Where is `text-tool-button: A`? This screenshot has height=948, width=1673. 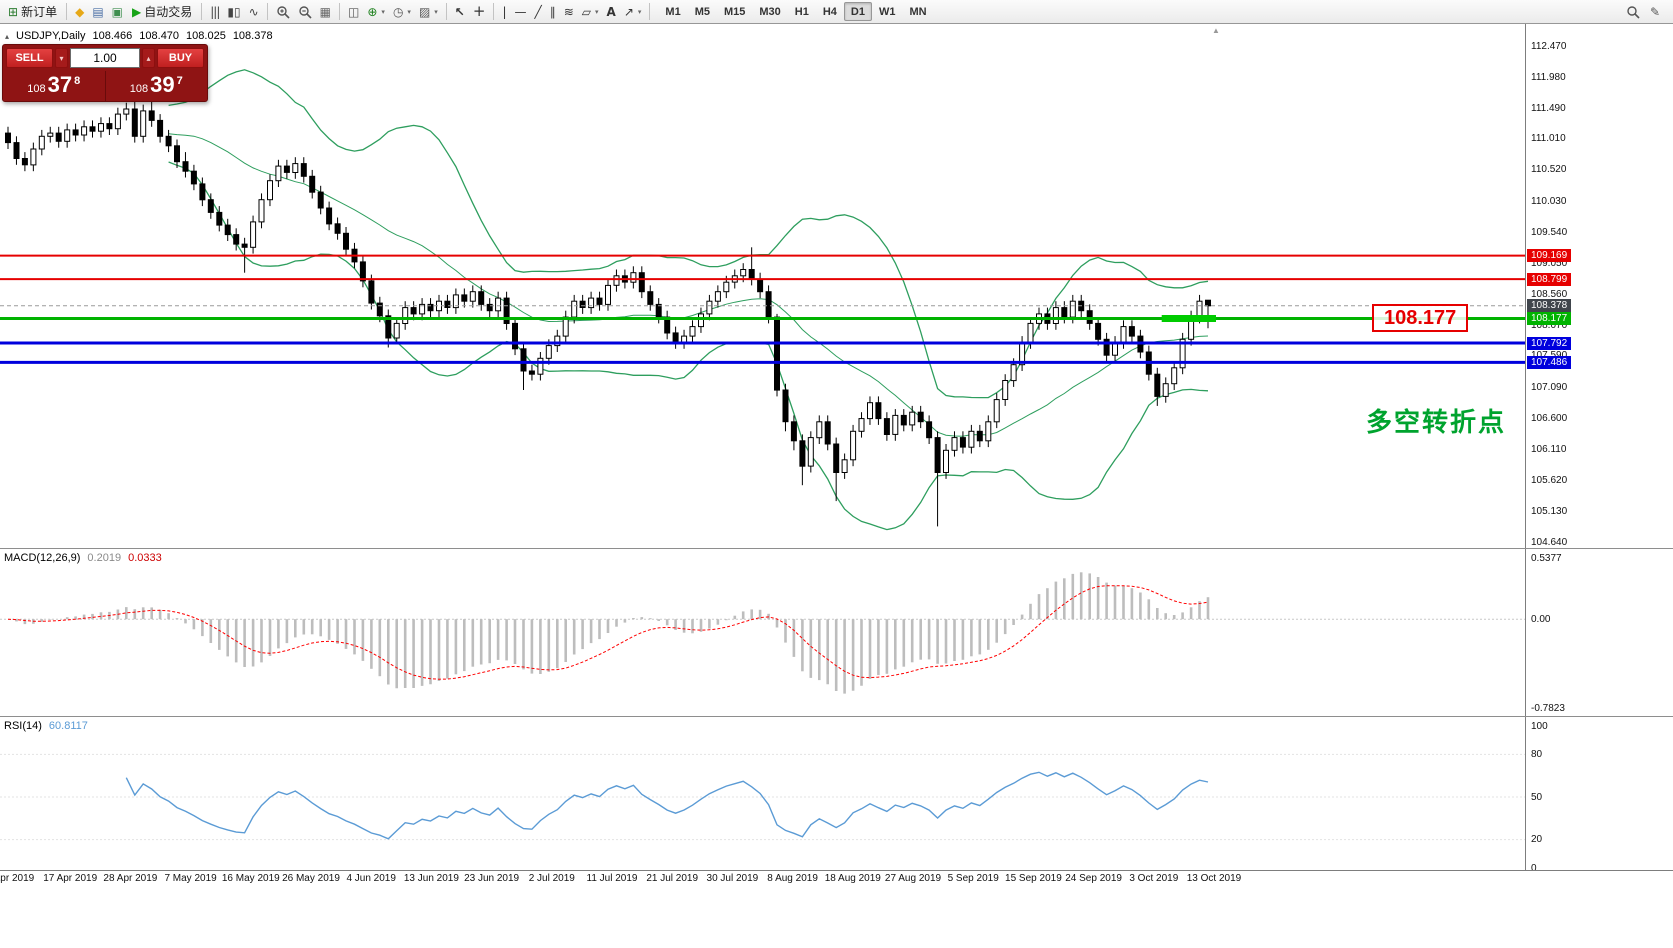 text-tool-button: A is located at coordinates (611, 11).